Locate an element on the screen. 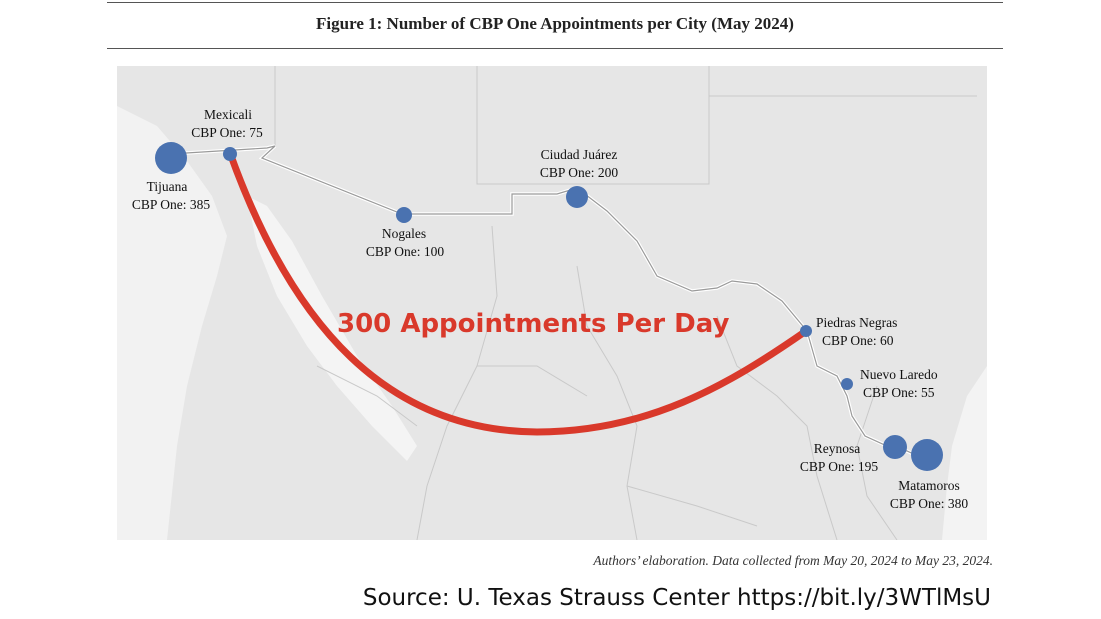 Image resolution: width=1101 pixels, height=619 pixels. label-reynosa-name: Reynosa is located at coordinates (837, 448).